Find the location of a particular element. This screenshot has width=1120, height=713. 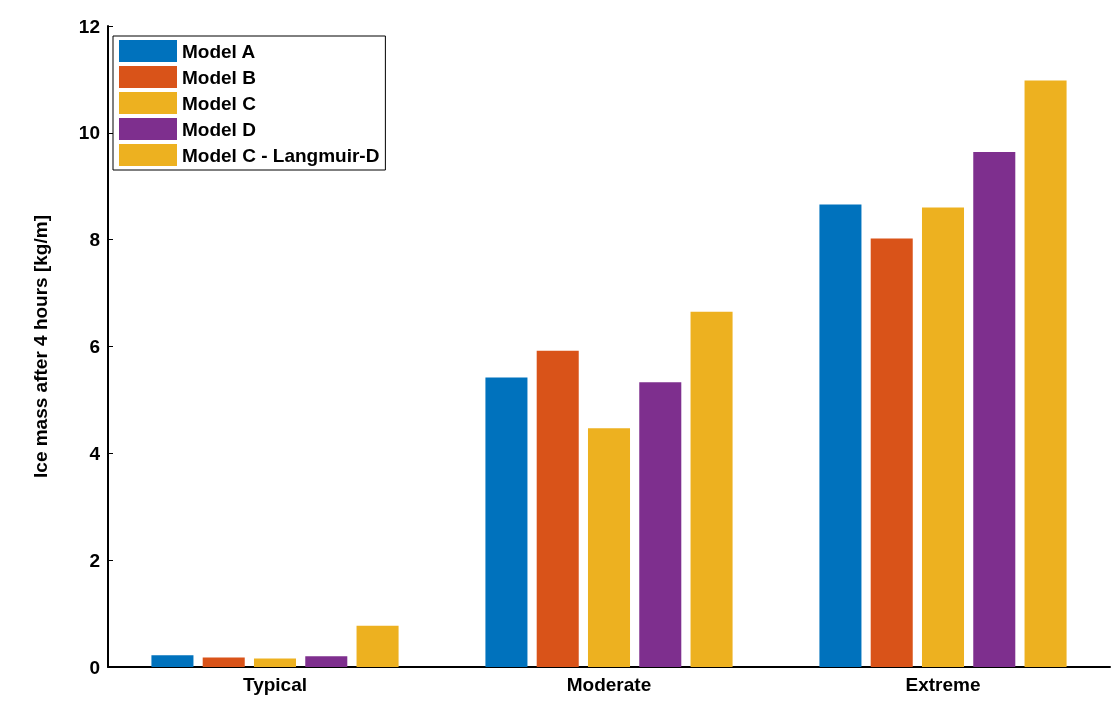

y-tick-label: 6 is located at coordinates (94, 346).